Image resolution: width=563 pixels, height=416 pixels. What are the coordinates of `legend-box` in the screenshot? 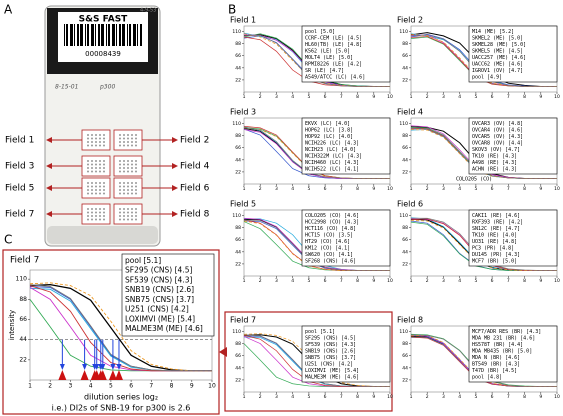 It's located at (513, 54).